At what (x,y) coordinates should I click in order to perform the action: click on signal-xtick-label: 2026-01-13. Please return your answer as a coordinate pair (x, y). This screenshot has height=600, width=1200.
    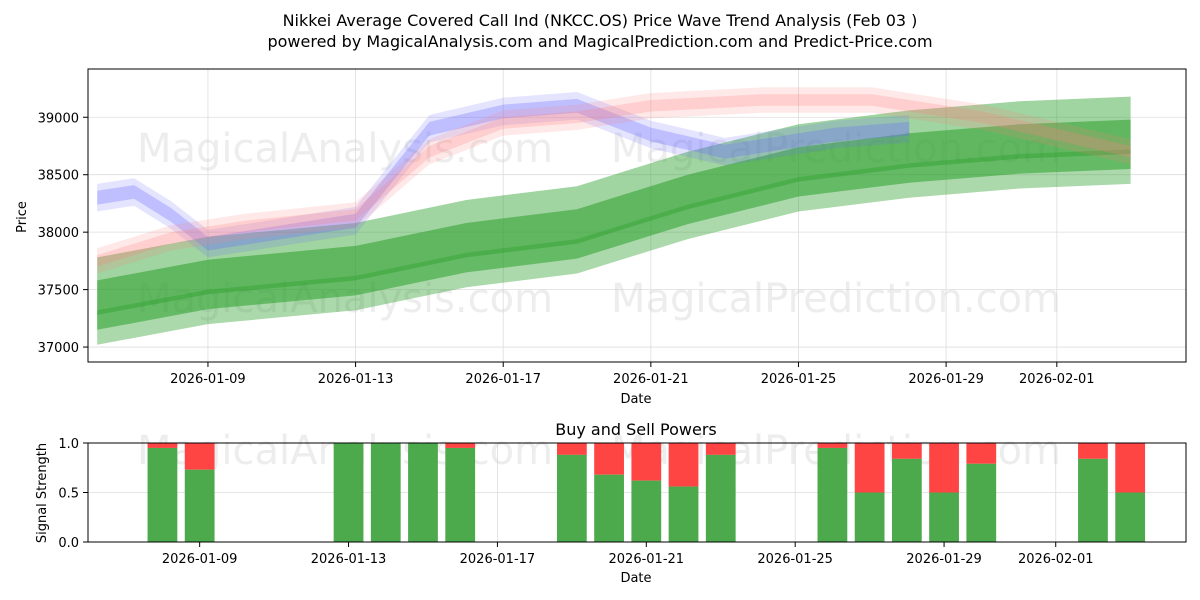
    Looking at the image, I should click on (349, 559).